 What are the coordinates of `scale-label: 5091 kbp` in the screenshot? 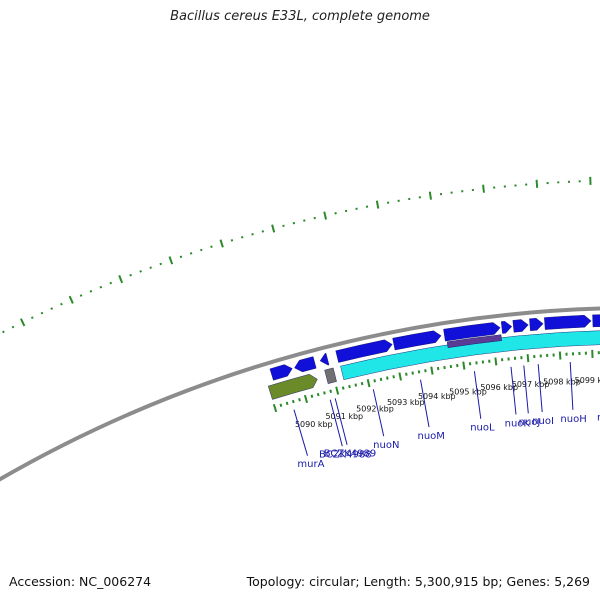 It's located at (344, 416).